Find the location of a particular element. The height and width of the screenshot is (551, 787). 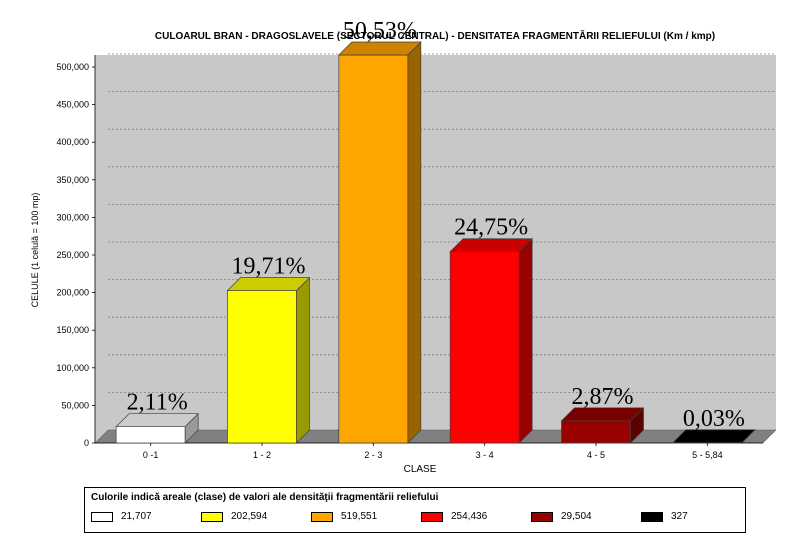

legend-label: 327 is located at coordinates (679, 516).